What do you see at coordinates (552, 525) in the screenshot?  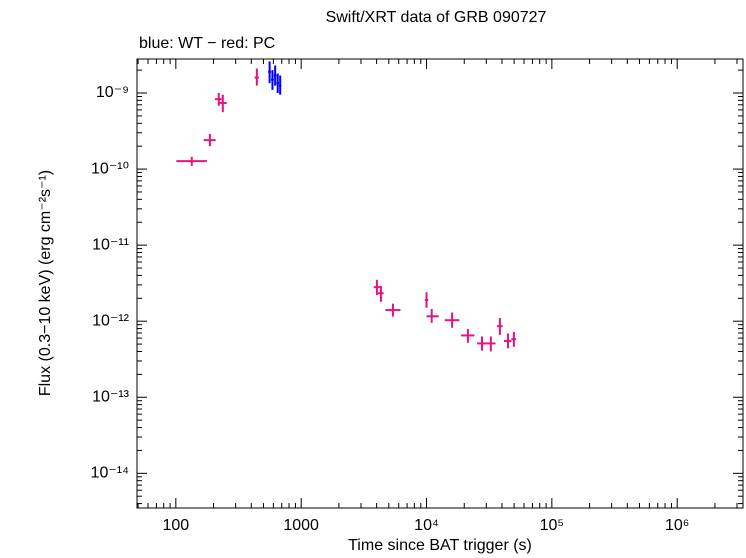 I see `x-tick-label: 10⁵` at bounding box center [552, 525].